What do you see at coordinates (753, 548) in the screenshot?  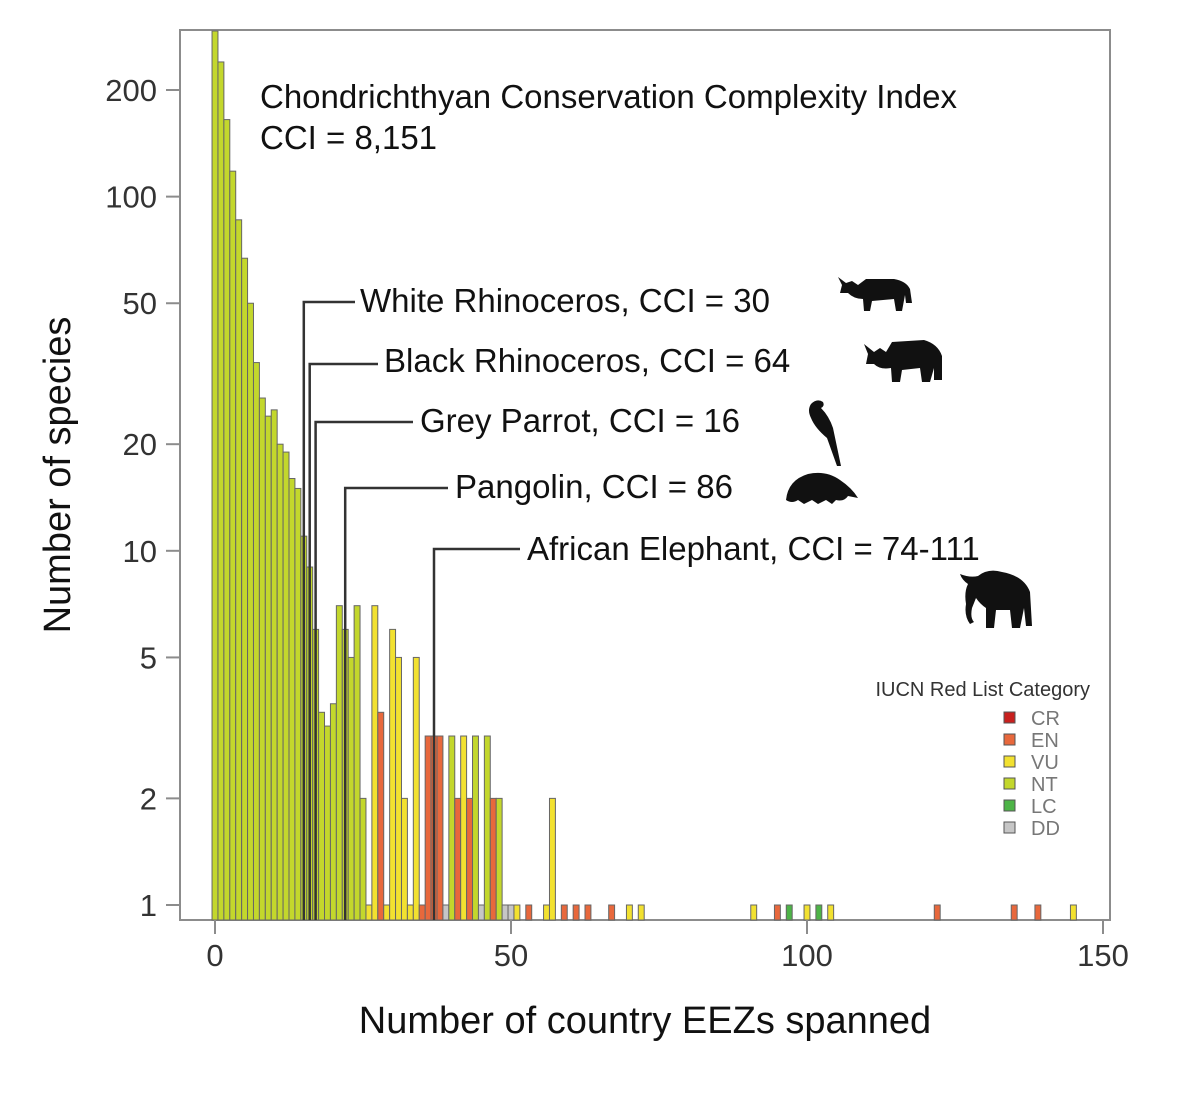 I see `annotation-label-african-elephant: African Elephant, CCI = 74-111` at bounding box center [753, 548].